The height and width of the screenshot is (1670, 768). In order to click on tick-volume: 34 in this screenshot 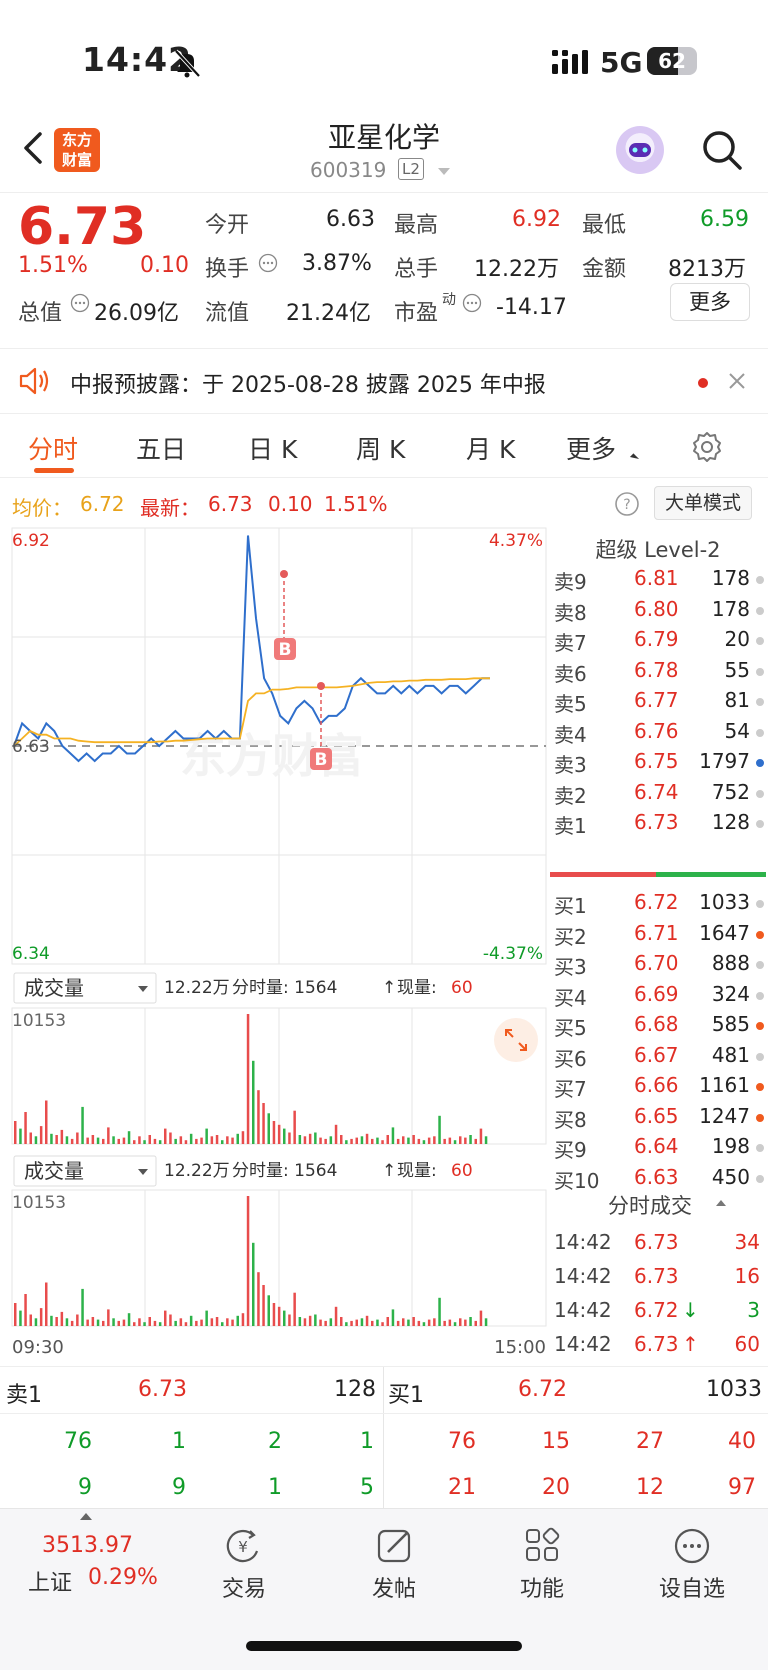, I will do `click(747, 1242)`.